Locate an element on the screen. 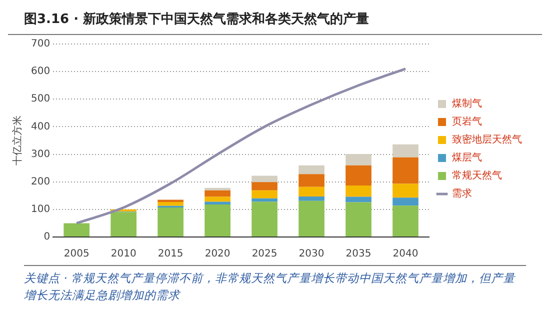  legend-label: 页岩气 is located at coordinates (467, 122).